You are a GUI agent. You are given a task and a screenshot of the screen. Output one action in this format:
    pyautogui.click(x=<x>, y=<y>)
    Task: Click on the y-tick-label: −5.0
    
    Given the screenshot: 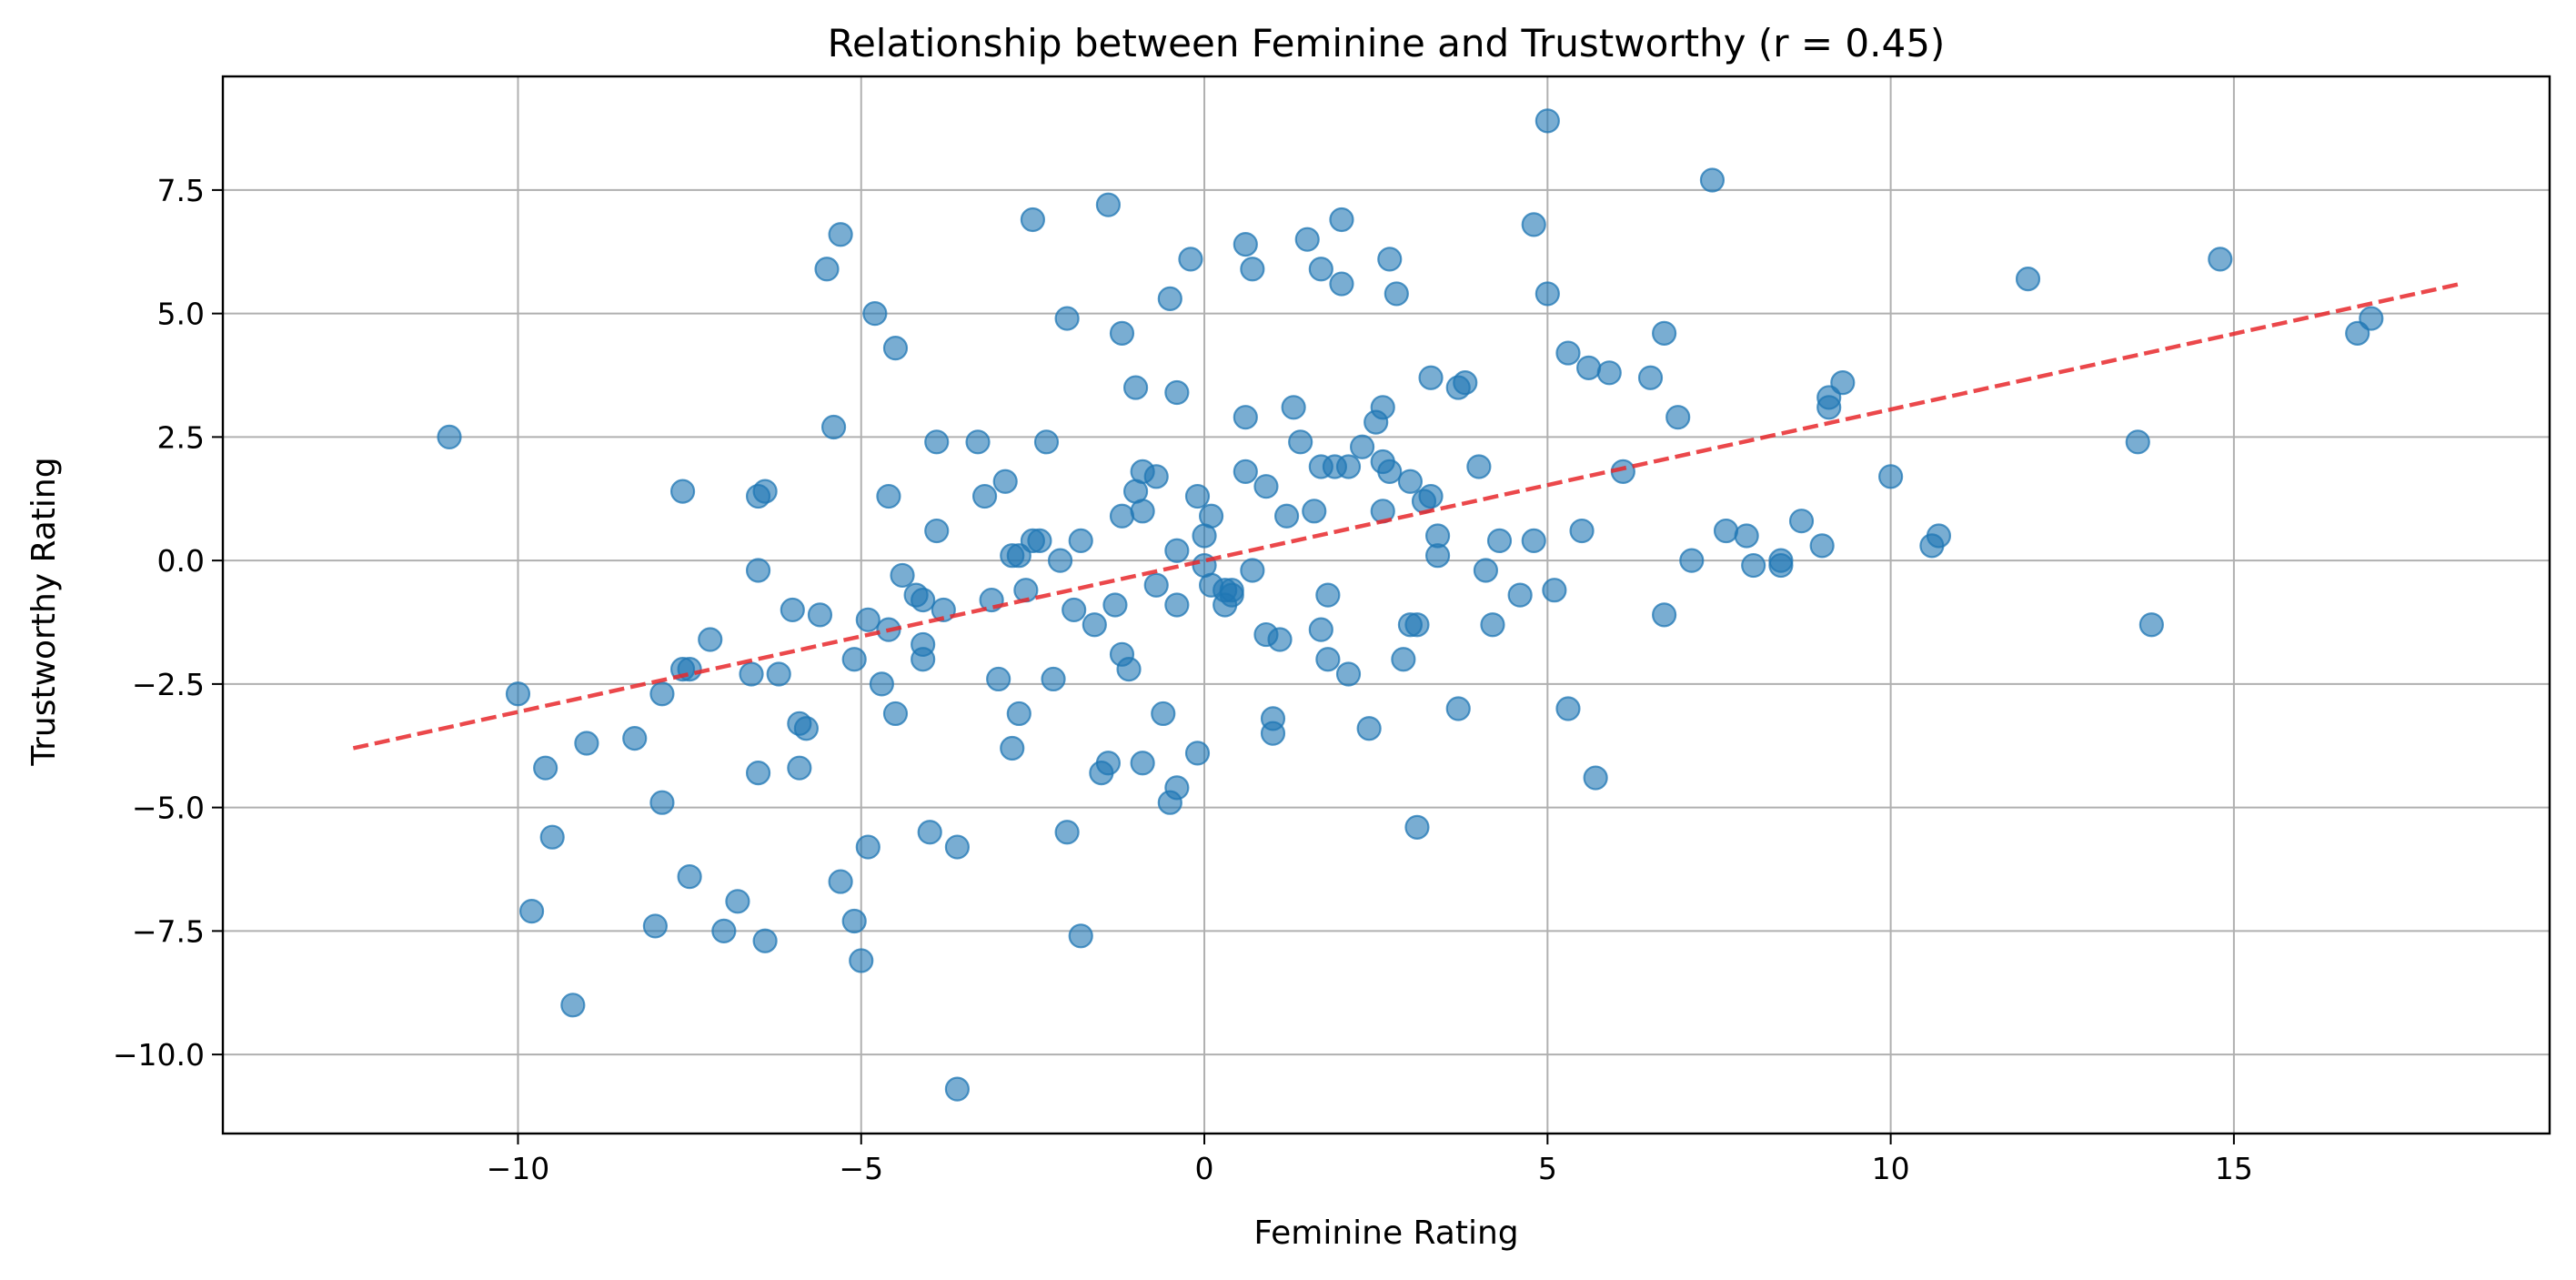 What is the action you would take?
    pyautogui.click(x=168, y=808)
    